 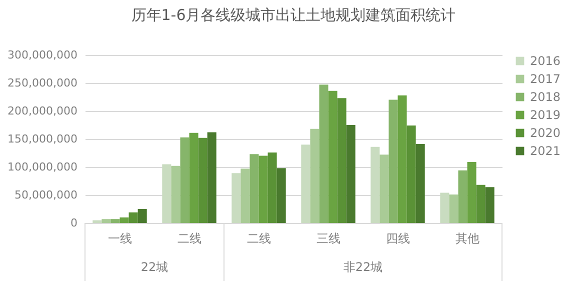 What do you see at coordinates (74, 223) in the screenshot?
I see `y-tick-label: 0` at bounding box center [74, 223].